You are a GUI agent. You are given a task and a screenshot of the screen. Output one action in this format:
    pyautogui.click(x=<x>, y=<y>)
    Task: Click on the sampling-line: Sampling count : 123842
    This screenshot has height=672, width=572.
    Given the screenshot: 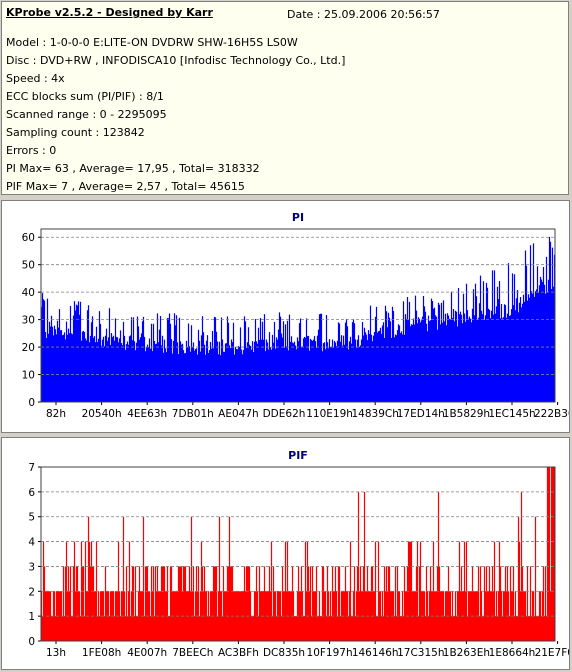 What is the action you would take?
    pyautogui.click(x=75, y=132)
    